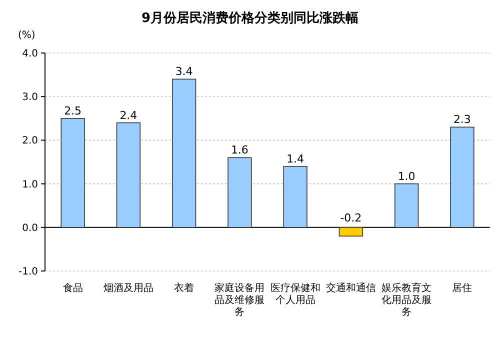 The image size is (500, 337). Describe the element at coordinates (129, 115) in the screenshot. I see `data-label: 2.4` at that location.